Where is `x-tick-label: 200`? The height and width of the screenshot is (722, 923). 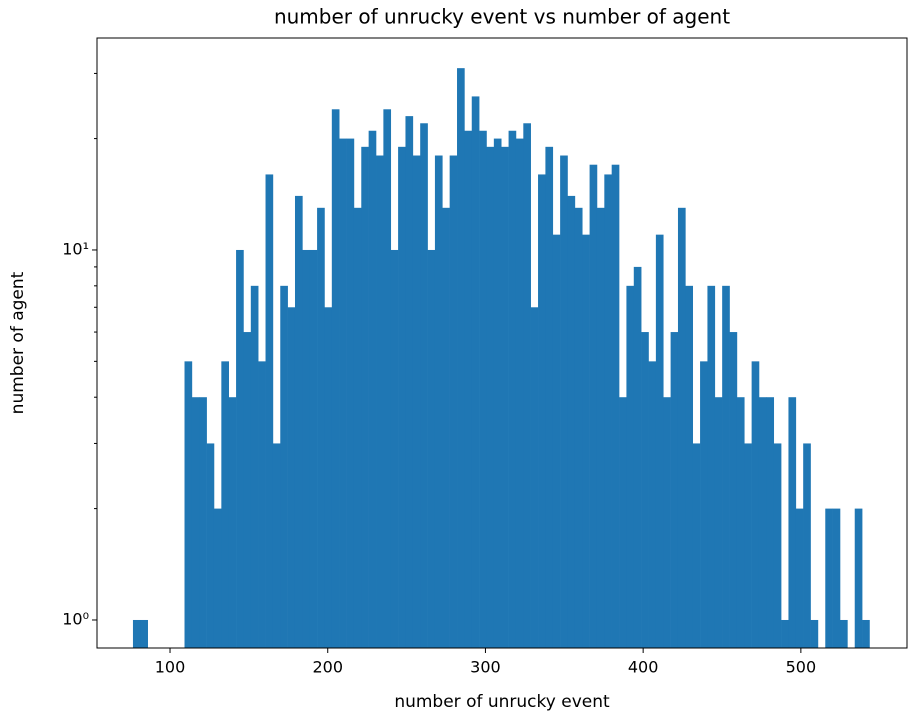 x-tick-label: 200 is located at coordinates (327, 667).